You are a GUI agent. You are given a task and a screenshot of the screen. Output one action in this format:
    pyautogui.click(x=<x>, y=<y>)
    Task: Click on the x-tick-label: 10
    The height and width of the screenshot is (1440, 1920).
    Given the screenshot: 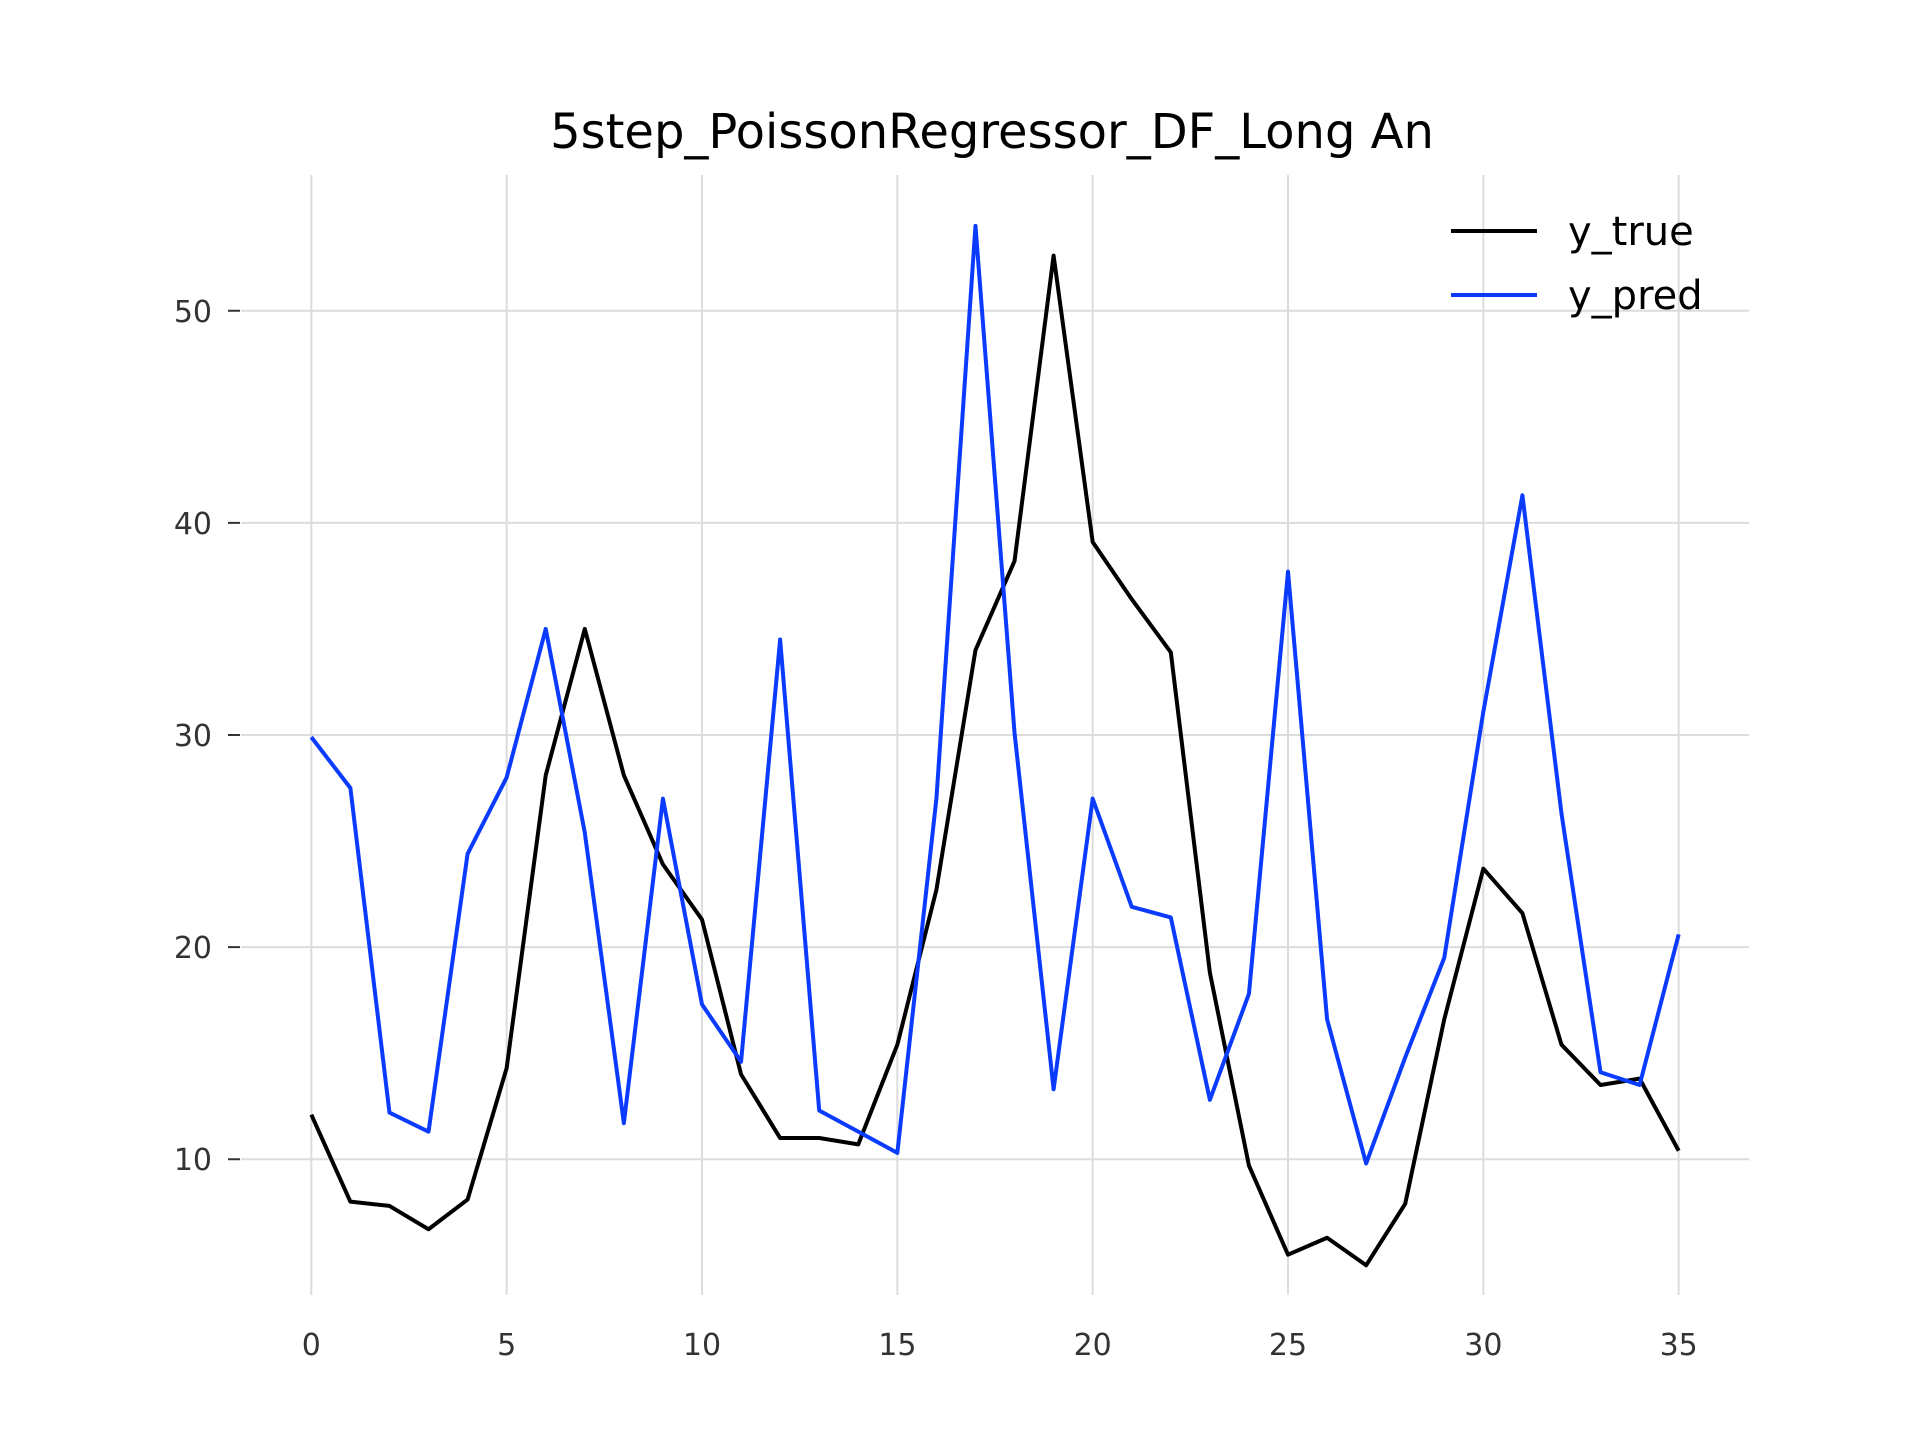 What is the action you would take?
    pyautogui.click(x=702, y=1345)
    